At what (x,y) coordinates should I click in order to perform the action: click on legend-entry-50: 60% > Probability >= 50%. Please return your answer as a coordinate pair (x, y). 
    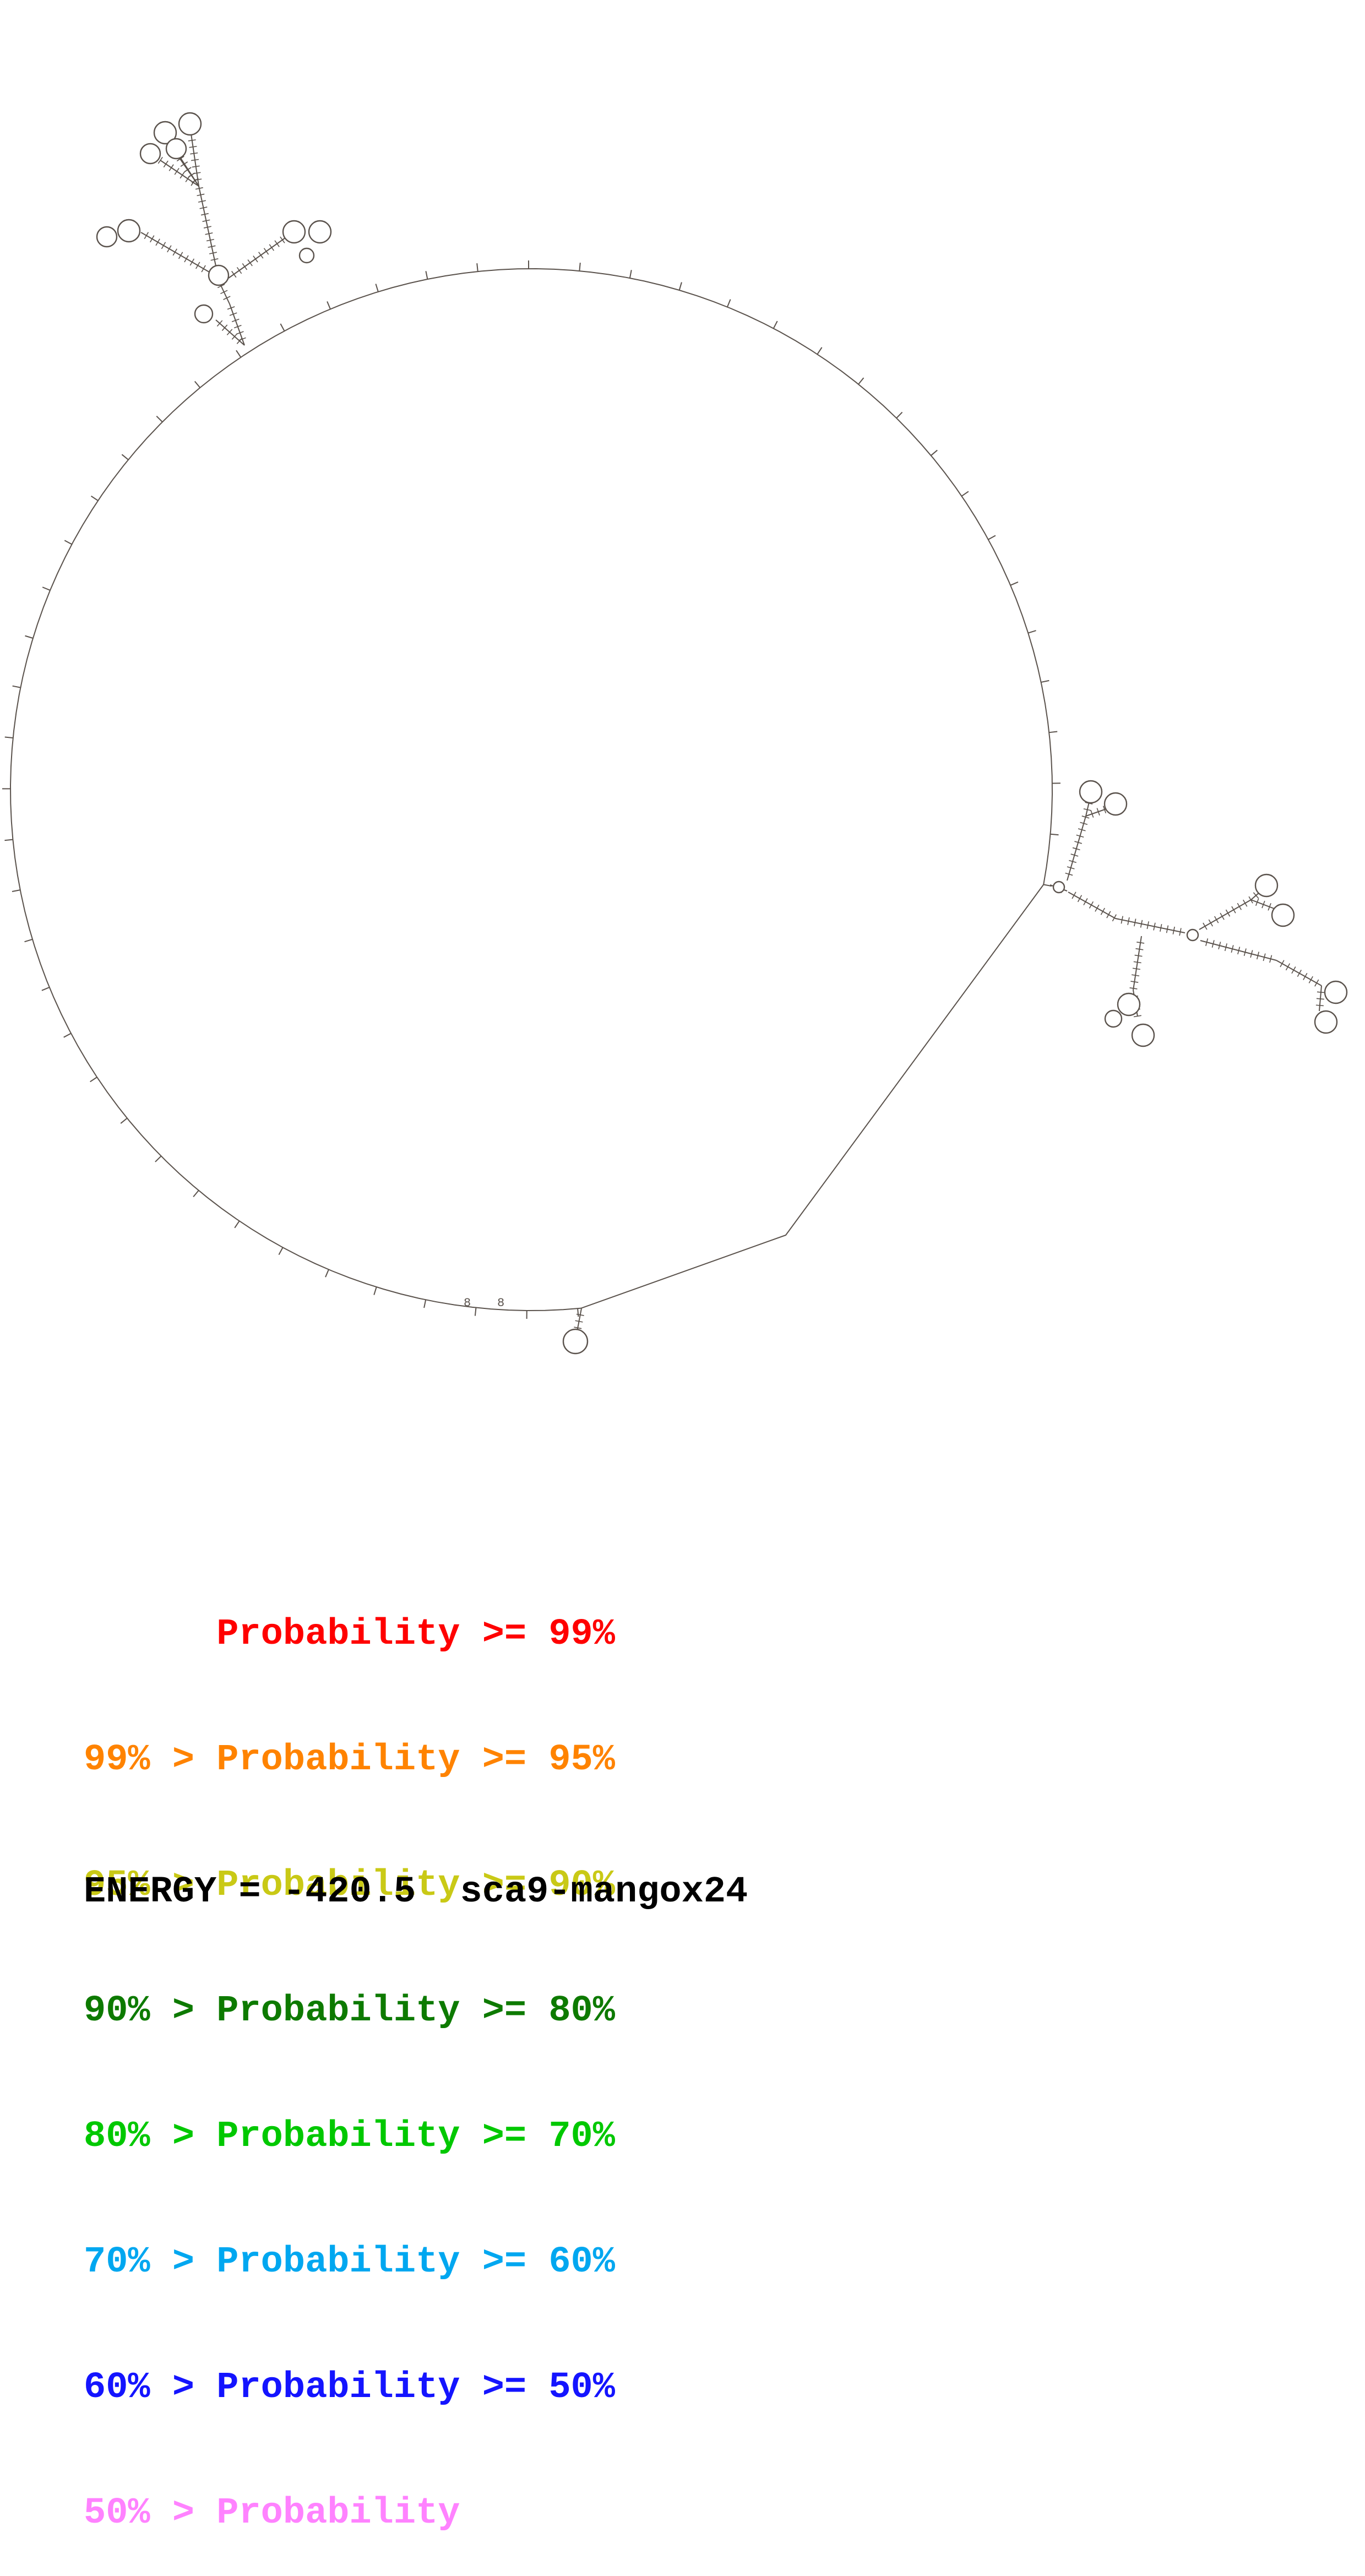
    Looking at the image, I should click on (349, 2388).